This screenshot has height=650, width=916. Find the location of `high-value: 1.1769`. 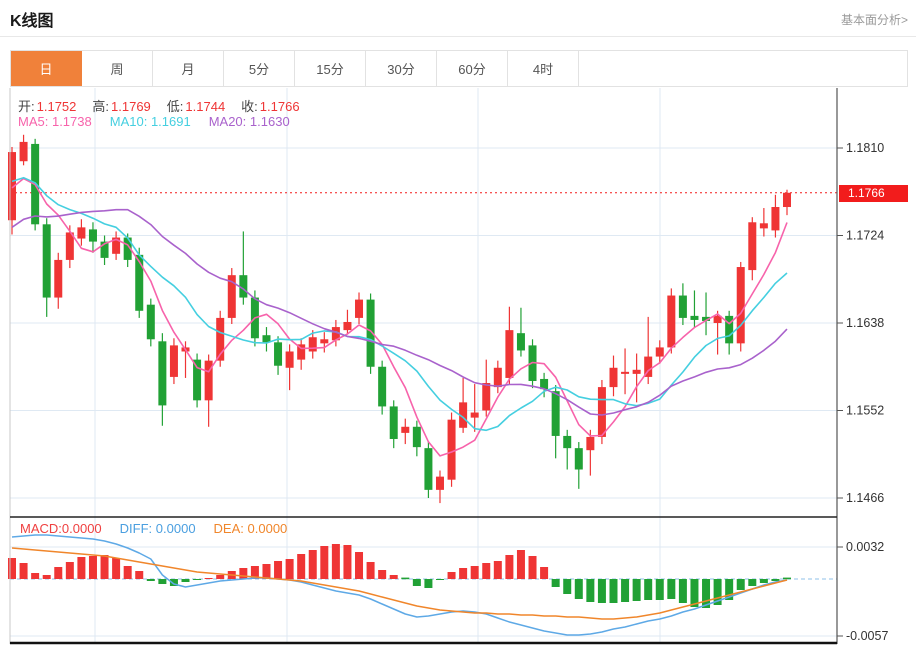

high-value: 1.1769 is located at coordinates (131, 106).